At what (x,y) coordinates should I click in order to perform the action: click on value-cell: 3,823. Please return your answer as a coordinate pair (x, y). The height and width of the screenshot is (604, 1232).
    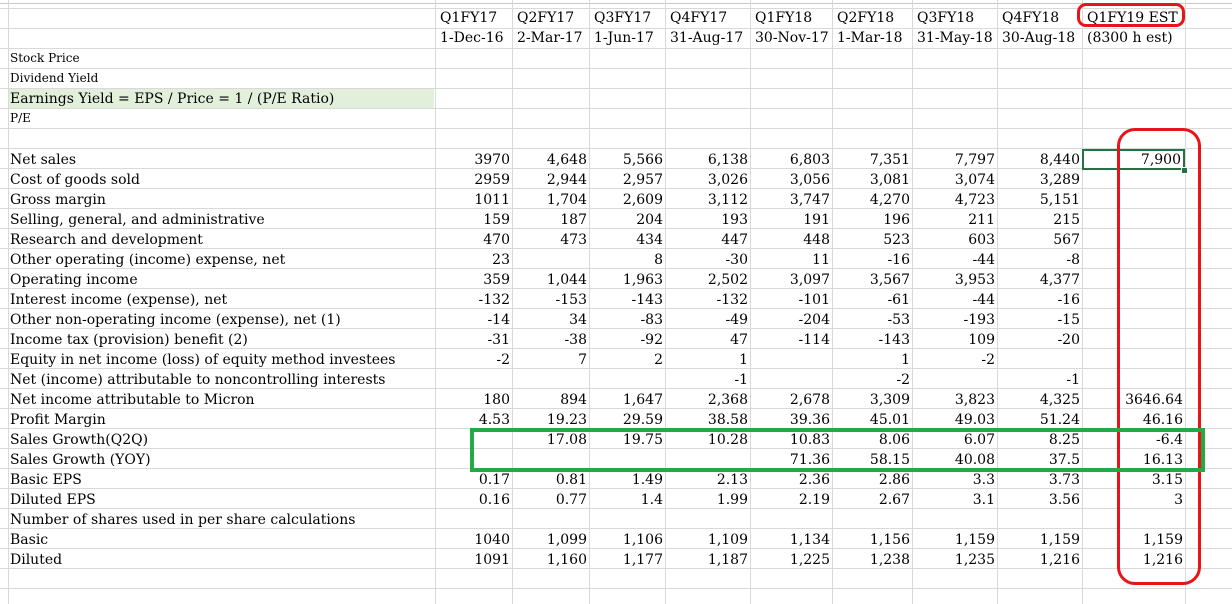
    Looking at the image, I should click on (974, 400).